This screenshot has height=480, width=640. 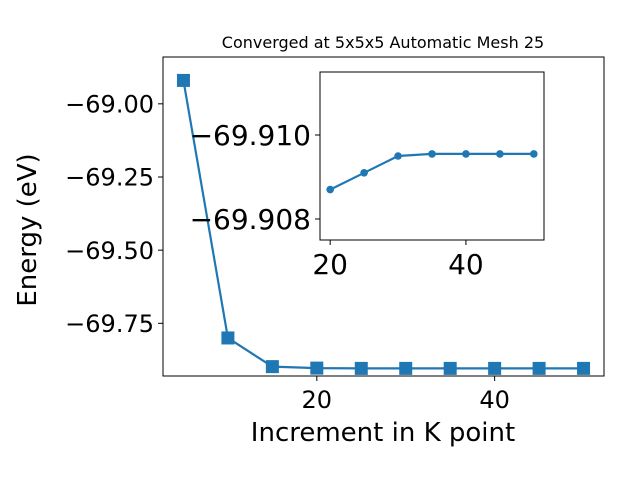 I want to click on main-x-tick-label: 40, so click(x=494, y=400).